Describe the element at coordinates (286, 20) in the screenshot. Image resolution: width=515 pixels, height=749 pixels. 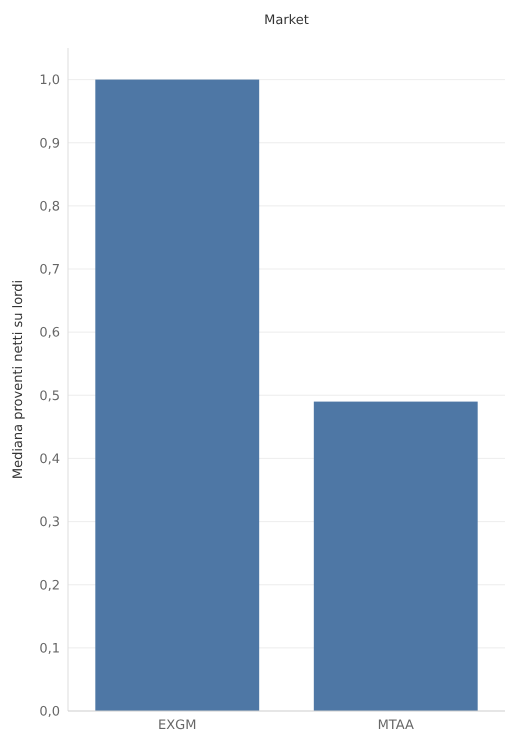
I see `chart-title: Market` at that location.